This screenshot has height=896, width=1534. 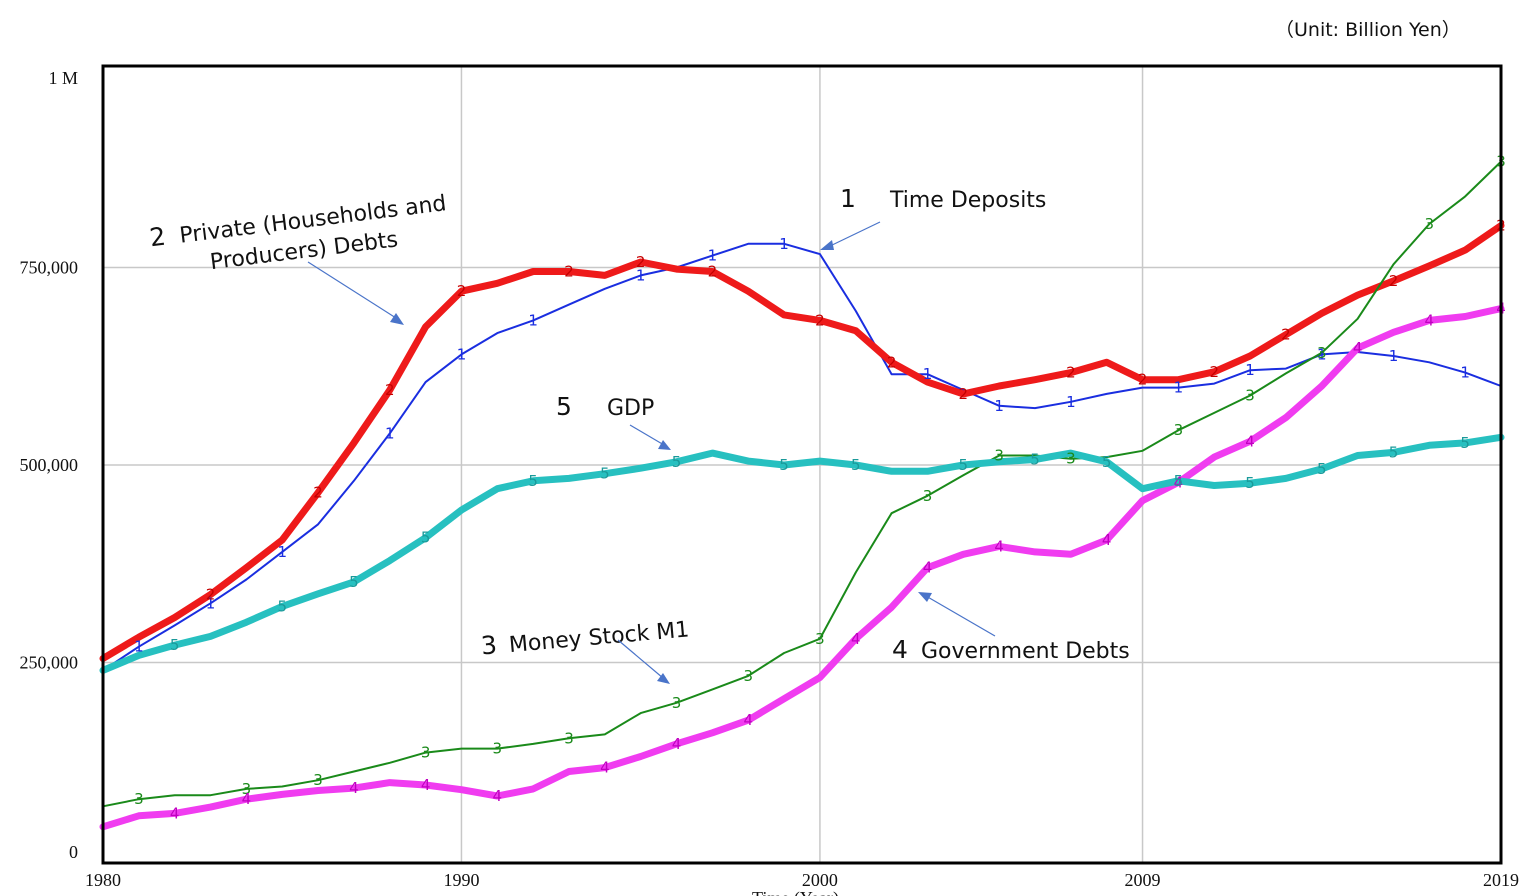 What do you see at coordinates (73, 852) in the screenshot?
I see `y-tick-label: 0` at bounding box center [73, 852].